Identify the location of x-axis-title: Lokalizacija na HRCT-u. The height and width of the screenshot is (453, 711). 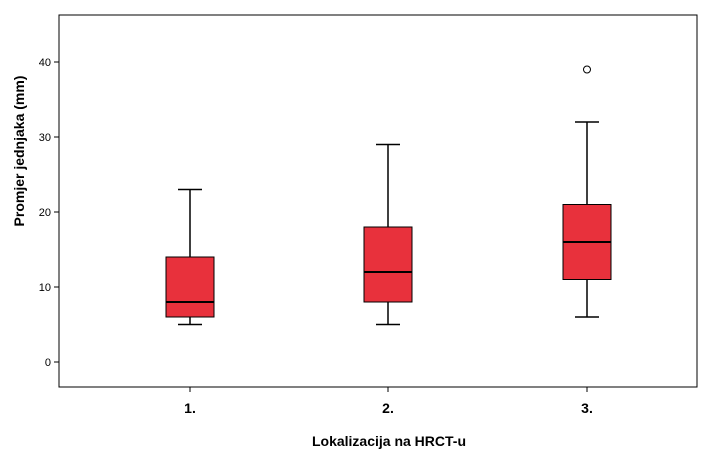
(389, 441).